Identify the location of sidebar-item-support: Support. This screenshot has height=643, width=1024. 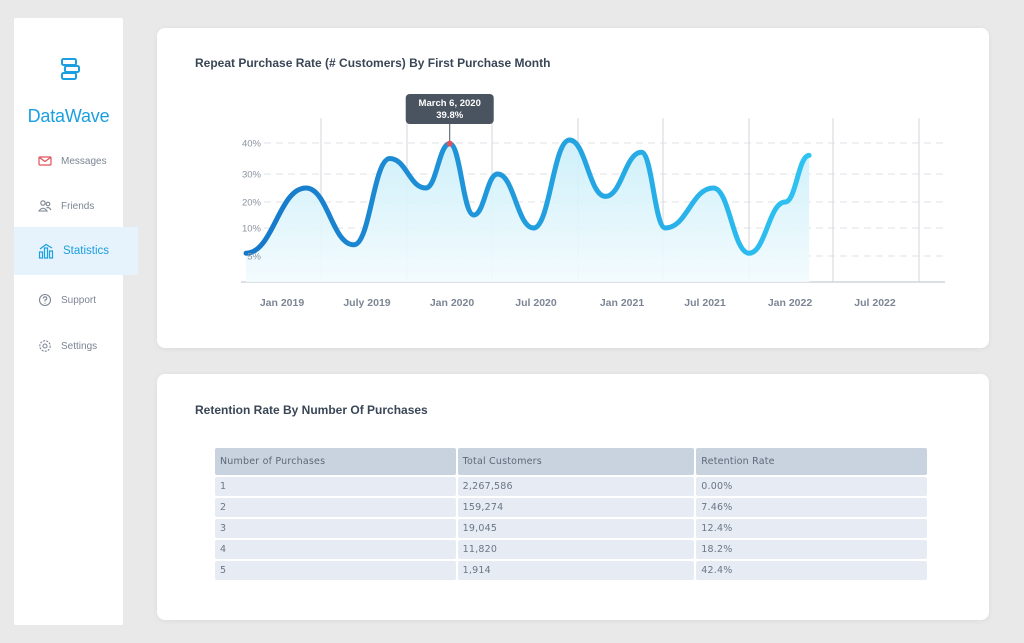
(76, 300).